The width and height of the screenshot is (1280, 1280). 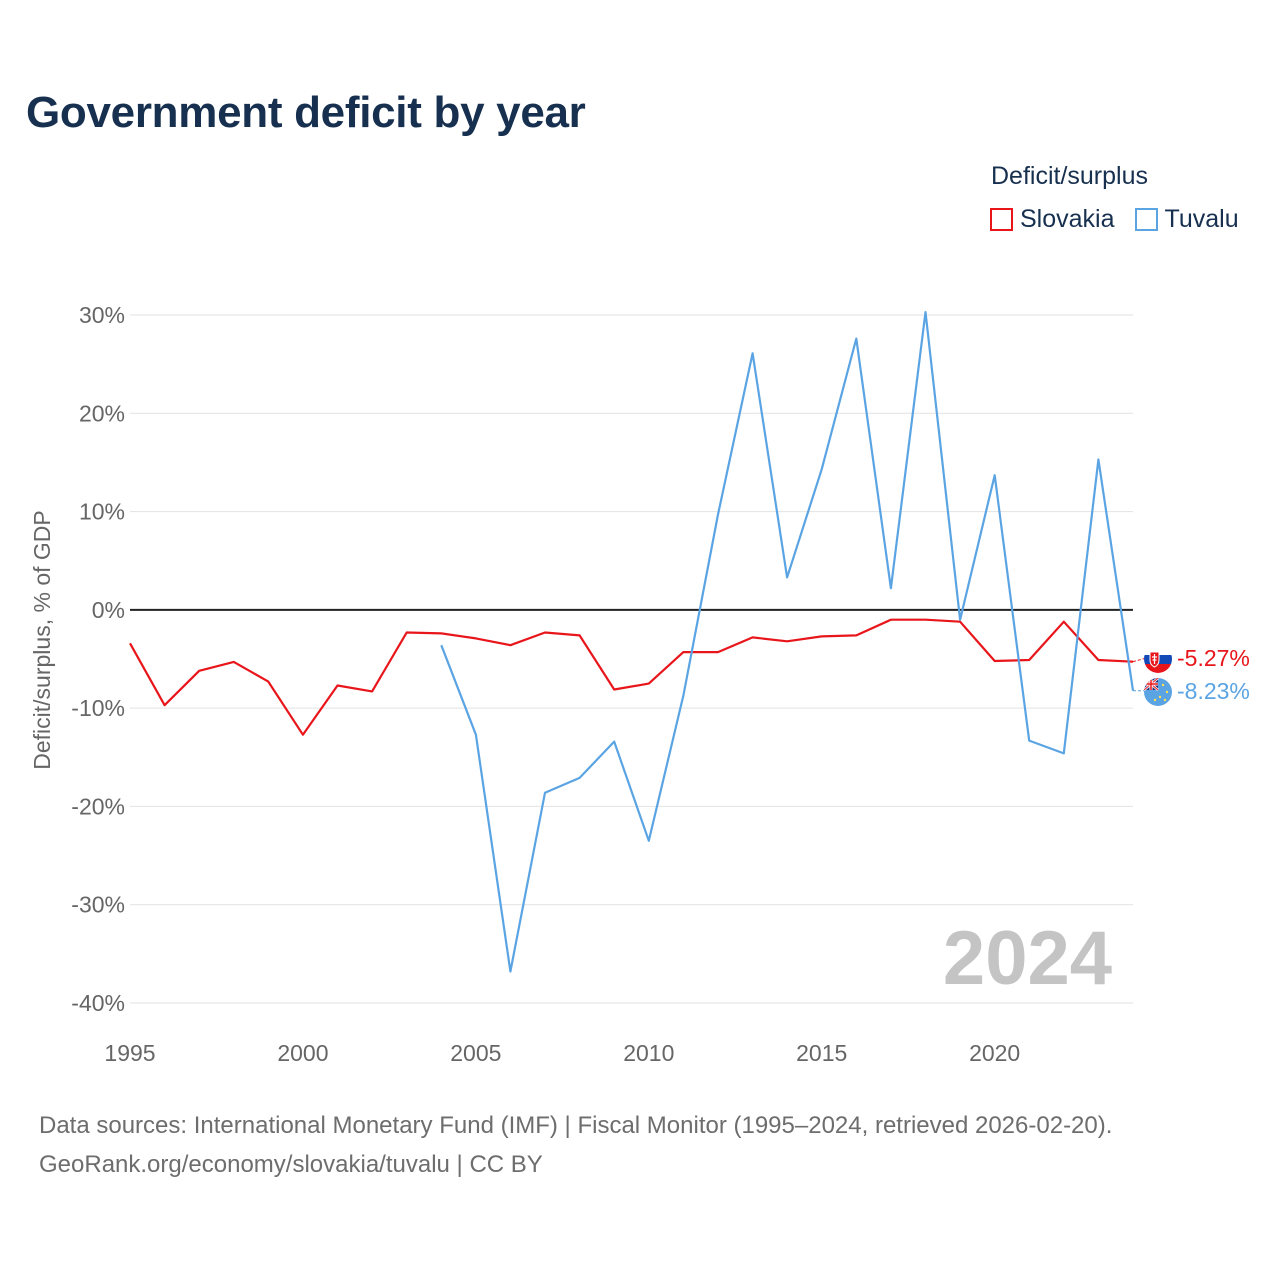 I want to click on y-axis-label: Deficit/surplus, % of GDP, so click(x=42, y=639).